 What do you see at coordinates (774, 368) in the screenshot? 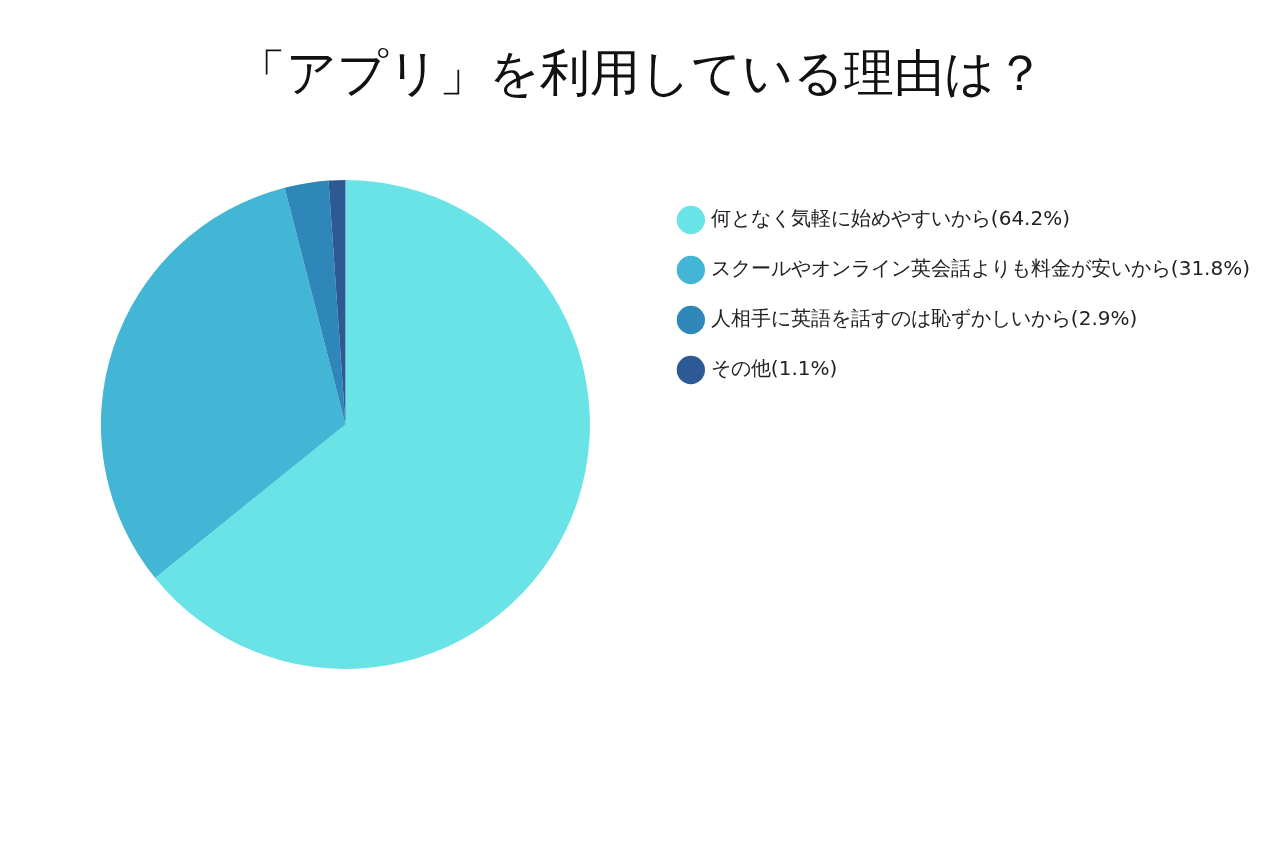
I see `legend-label: その他(1.1%)` at bounding box center [774, 368].